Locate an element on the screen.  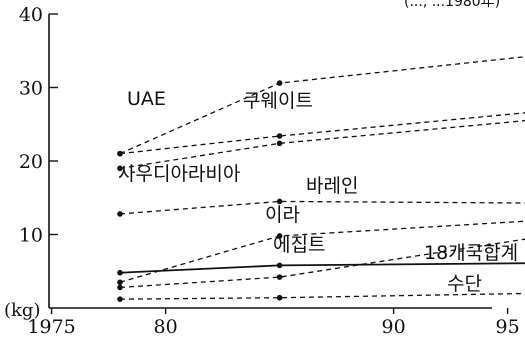
y-axis-unit-label: (kg) is located at coordinates (22, 310).